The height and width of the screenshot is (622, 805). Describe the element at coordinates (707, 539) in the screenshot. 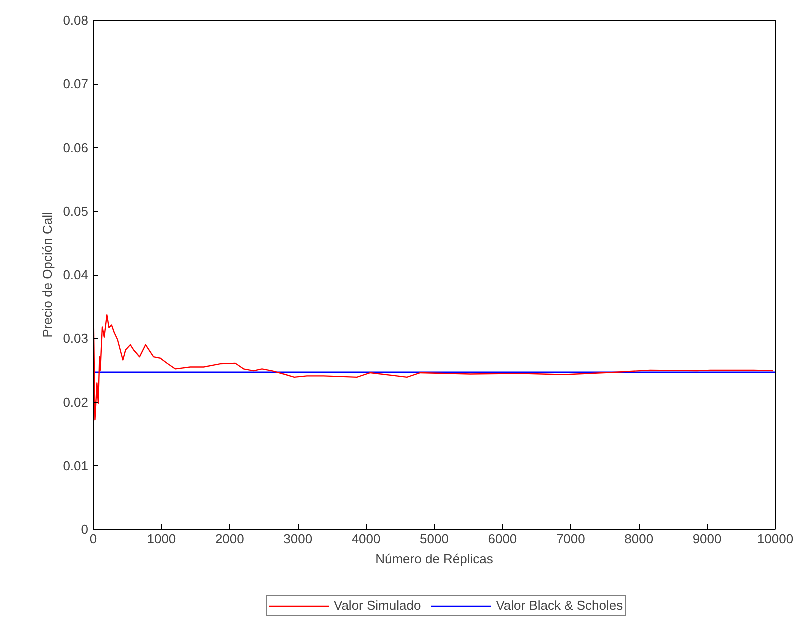

I see `x-tick-label: 9000` at that location.